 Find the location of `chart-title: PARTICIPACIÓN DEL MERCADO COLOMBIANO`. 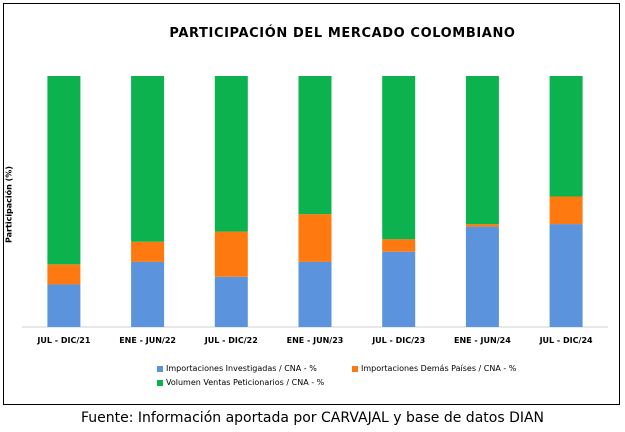

chart-title: PARTICIPACIÓN DEL MERCADO COLOMBIANO is located at coordinates (342, 33).